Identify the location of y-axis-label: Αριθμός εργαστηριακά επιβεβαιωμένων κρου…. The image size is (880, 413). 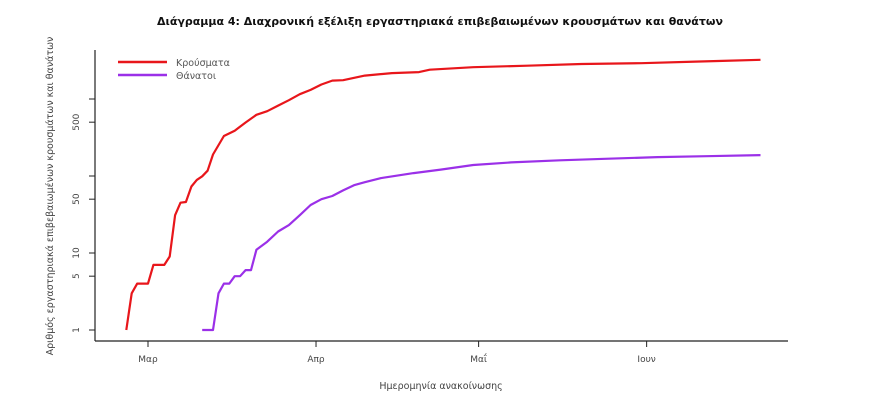
(50, 196).